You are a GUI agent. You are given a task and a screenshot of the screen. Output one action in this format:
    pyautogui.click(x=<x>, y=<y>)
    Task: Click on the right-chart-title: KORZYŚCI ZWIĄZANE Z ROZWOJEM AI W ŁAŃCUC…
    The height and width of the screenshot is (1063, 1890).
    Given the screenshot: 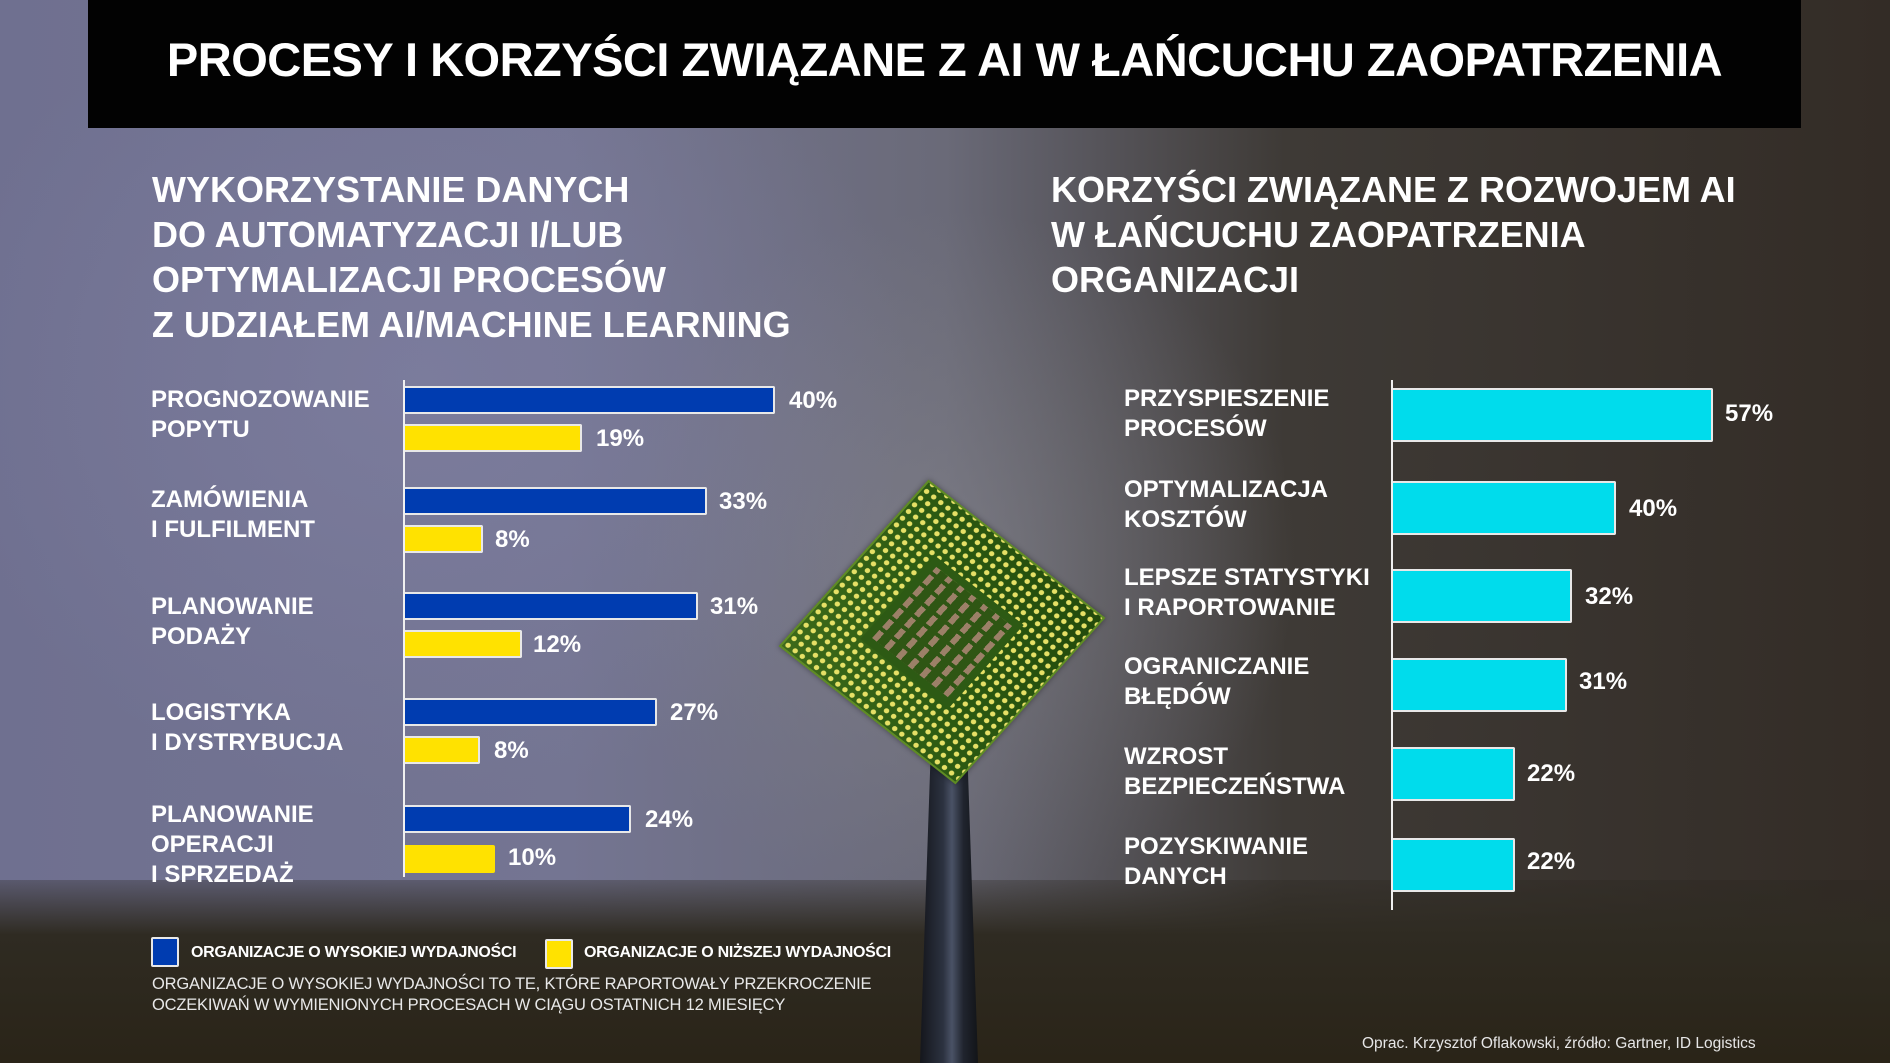 What is the action you would take?
    pyautogui.click(x=1393, y=234)
    